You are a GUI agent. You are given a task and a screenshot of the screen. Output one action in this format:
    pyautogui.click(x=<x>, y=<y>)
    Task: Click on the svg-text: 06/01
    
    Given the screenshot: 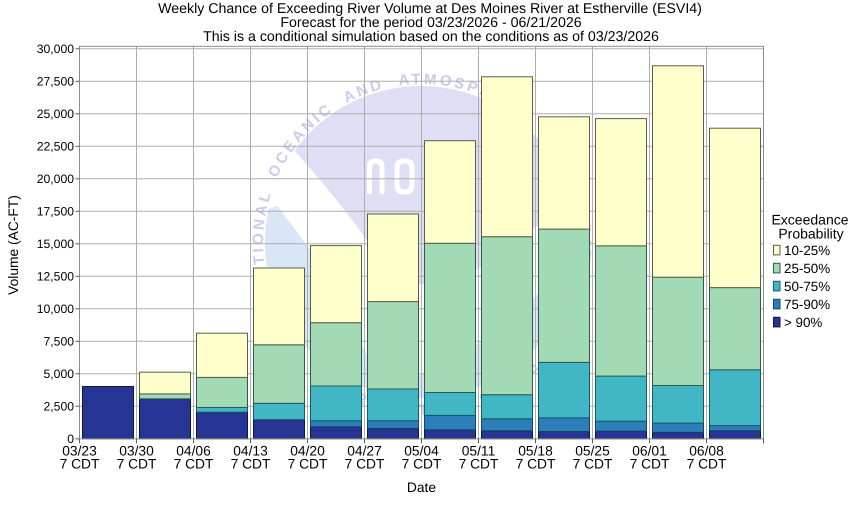 What is the action you would take?
    pyautogui.click(x=649, y=451)
    